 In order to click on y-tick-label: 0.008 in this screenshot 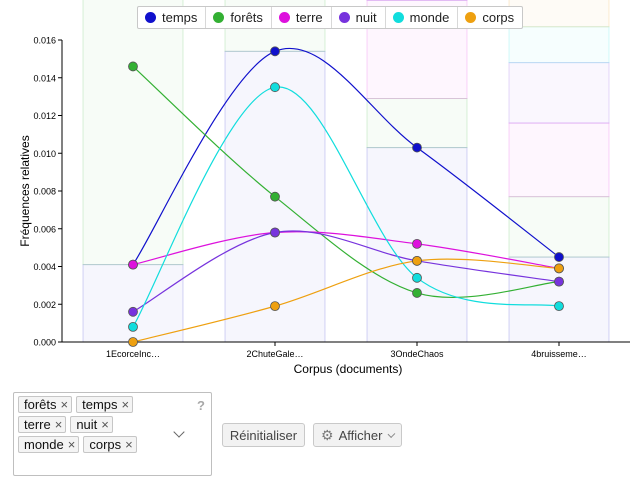, I will do `click(44, 192)`.